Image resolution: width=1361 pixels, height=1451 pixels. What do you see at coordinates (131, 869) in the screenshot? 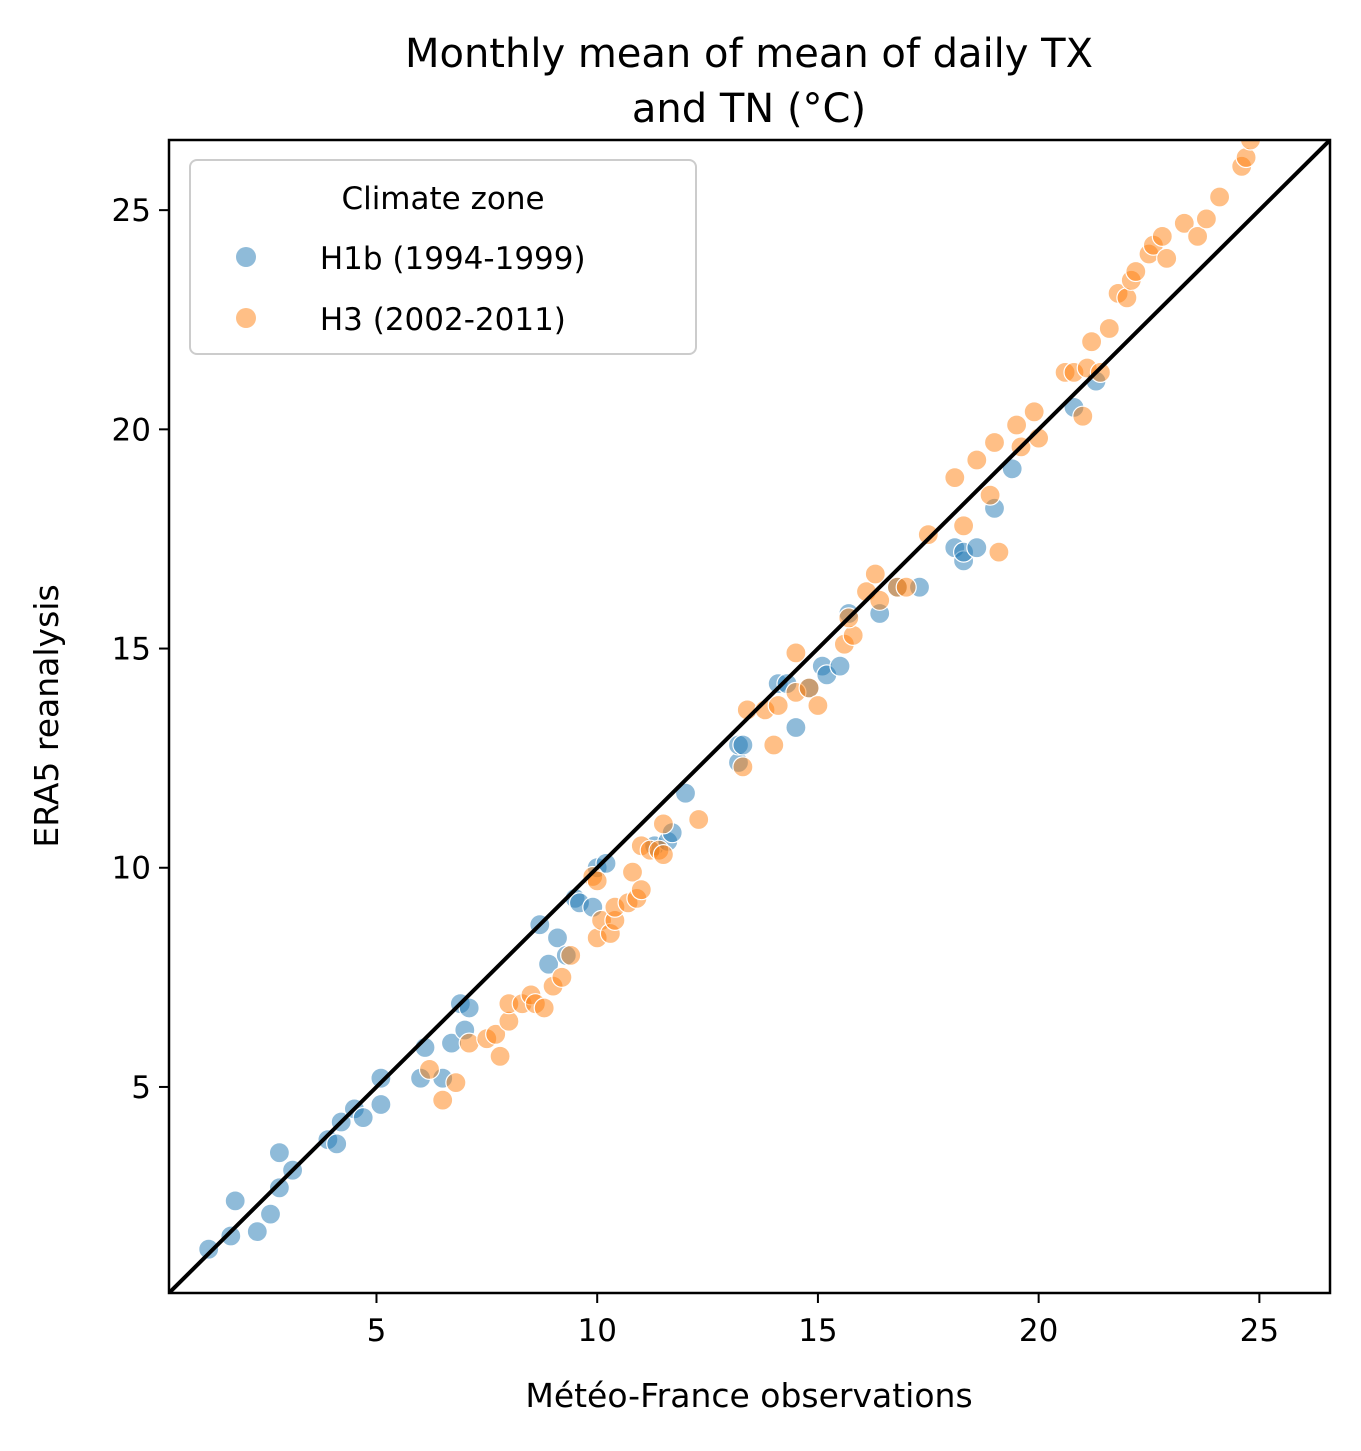
I see `y-tick-label: 10` at bounding box center [131, 869].